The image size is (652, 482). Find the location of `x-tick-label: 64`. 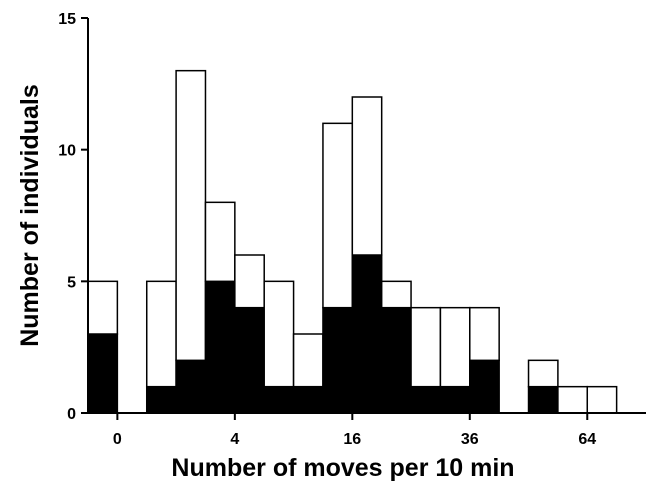

x-tick-label: 64 is located at coordinates (587, 439).